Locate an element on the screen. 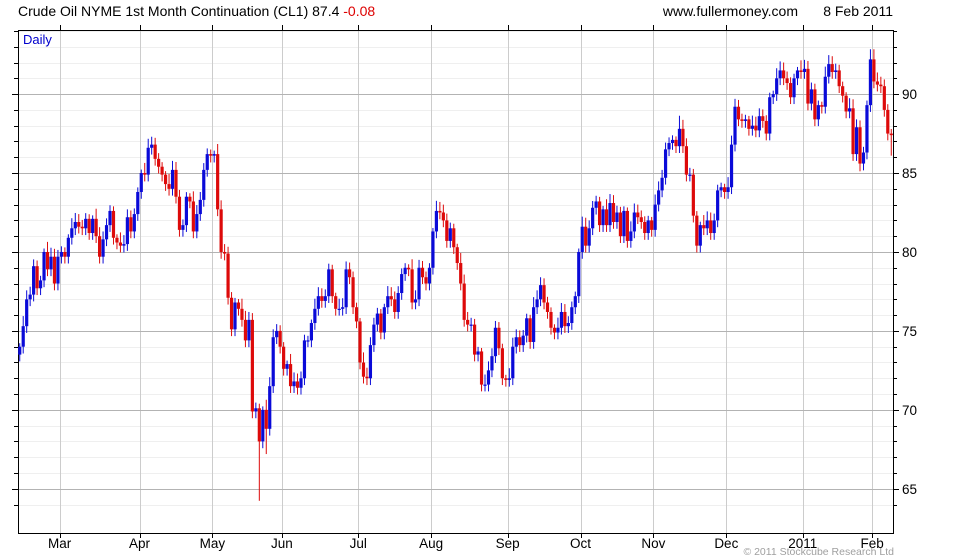  x-axis-tick-label: 2011 is located at coordinates (802, 543).